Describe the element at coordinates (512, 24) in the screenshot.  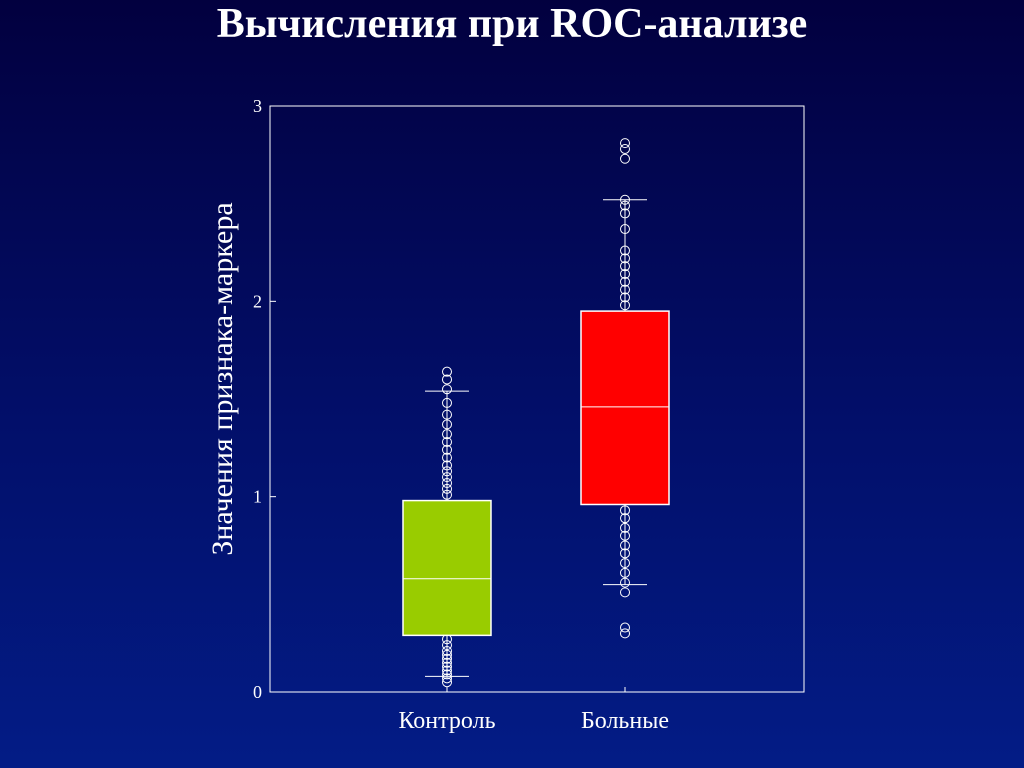
I see `slide-title: Вычисления при ROC-анализе` at that location.